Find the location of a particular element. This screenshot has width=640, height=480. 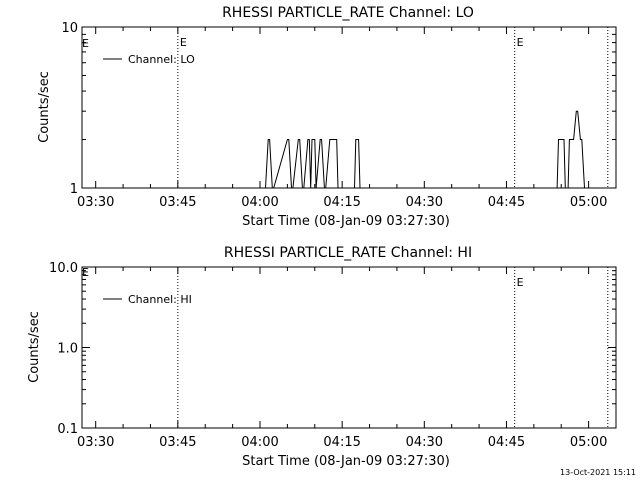

y-tick-label: 1.0 is located at coordinates (67, 349).